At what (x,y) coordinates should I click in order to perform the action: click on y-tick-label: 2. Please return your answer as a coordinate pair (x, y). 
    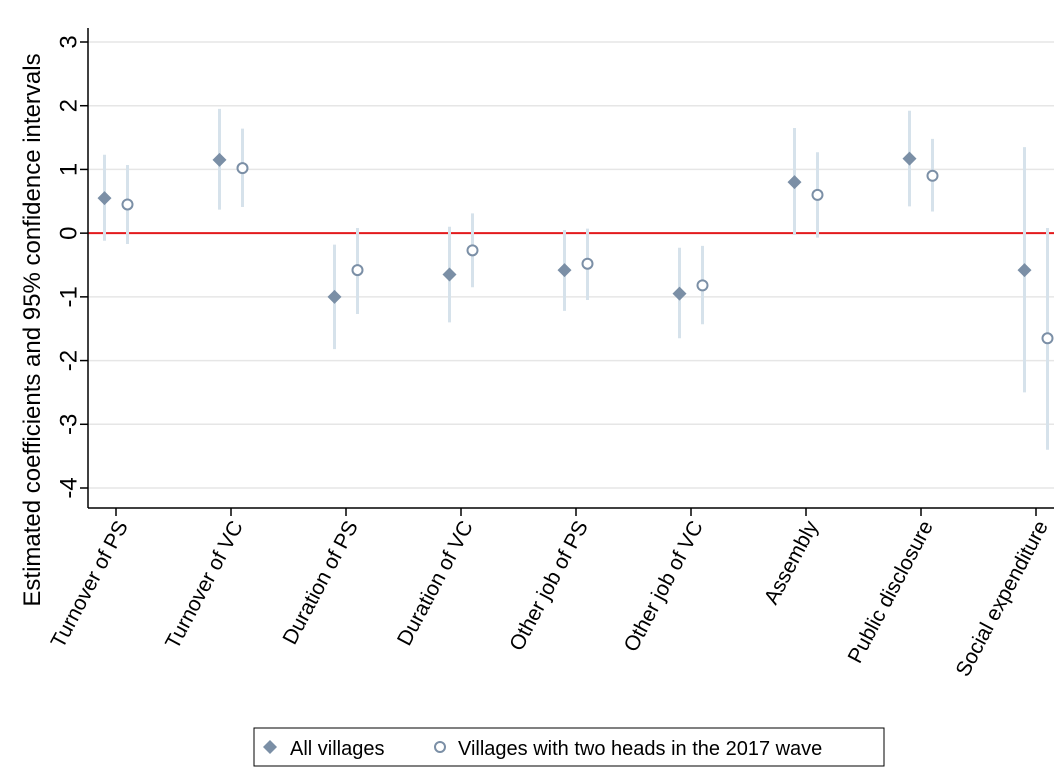
    Looking at the image, I should click on (68, 105).